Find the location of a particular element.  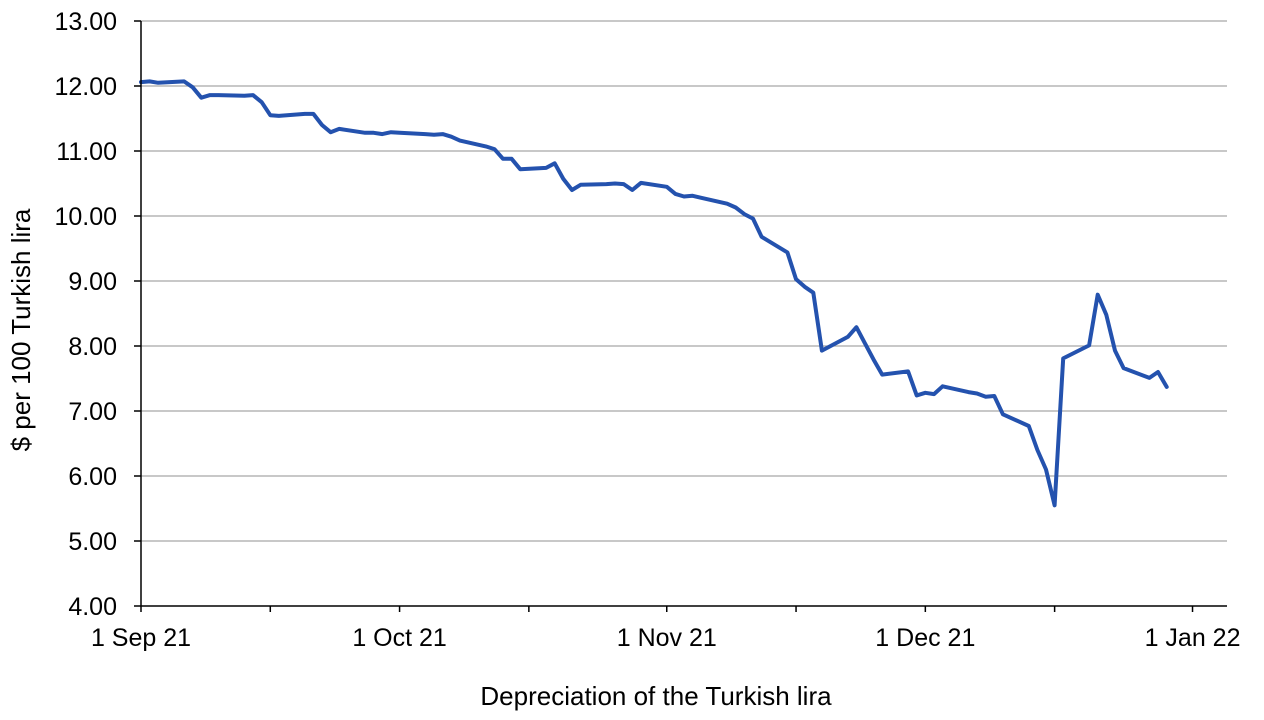

x-axis-title: Depreciation of the Turkish lira is located at coordinates (656, 696).